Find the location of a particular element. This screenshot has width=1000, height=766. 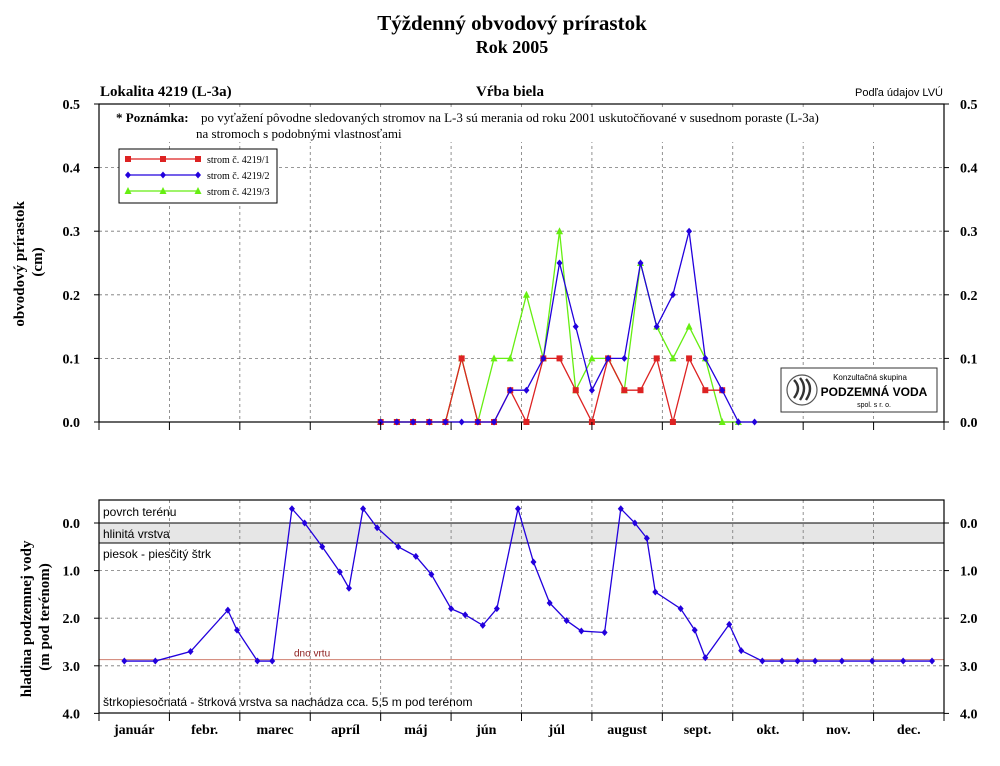

bottom-y-tick-label-right: 3.0 is located at coordinates (969, 667).